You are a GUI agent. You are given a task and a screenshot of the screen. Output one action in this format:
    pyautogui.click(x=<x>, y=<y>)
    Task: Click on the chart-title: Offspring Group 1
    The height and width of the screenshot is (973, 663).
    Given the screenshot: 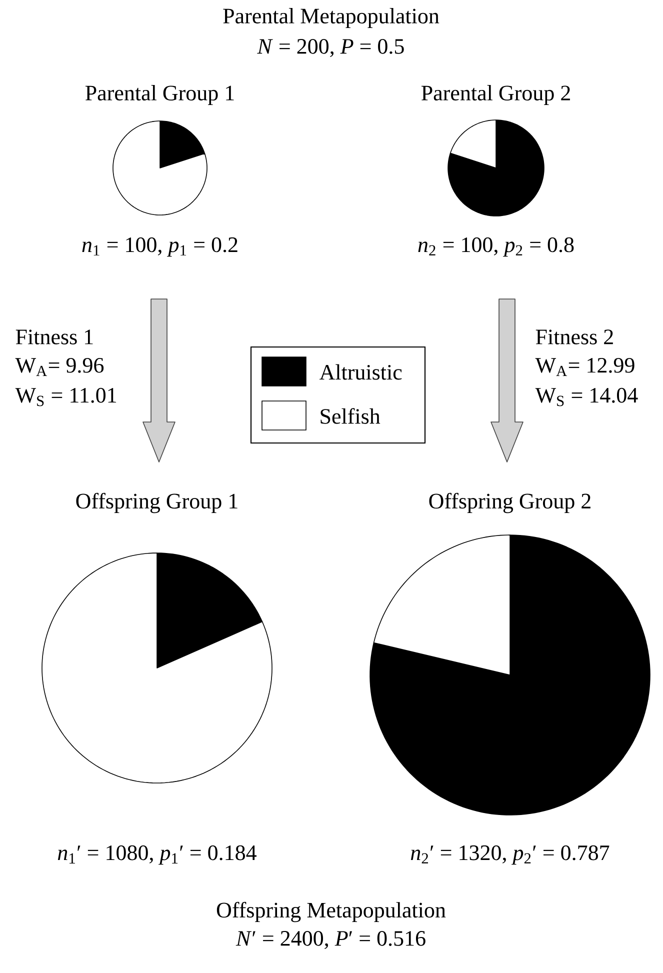 What is the action you would take?
    pyautogui.click(x=157, y=503)
    